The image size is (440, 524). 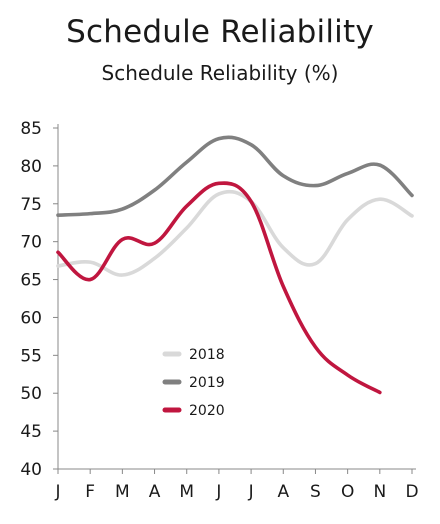 What do you see at coordinates (90, 492) in the screenshot?
I see `x-tick-label: F` at bounding box center [90, 492].